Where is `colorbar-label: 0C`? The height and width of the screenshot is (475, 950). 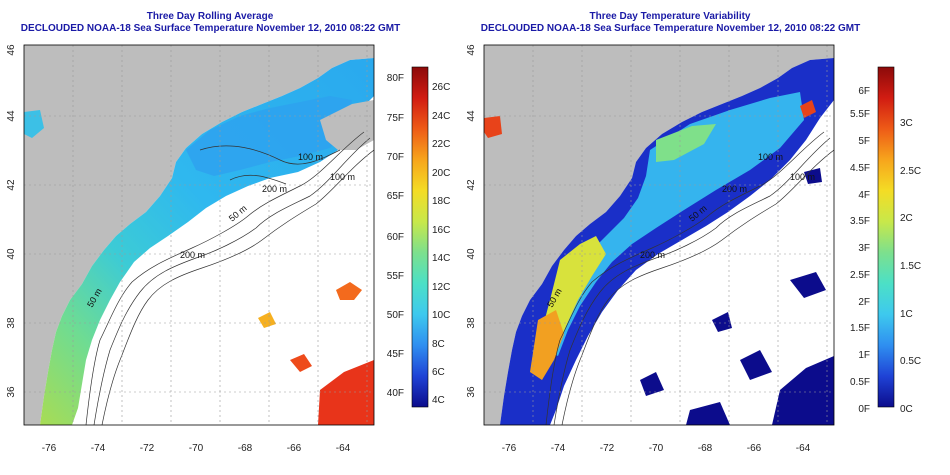
colorbar-label: 0C is located at coordinates (906, 409).